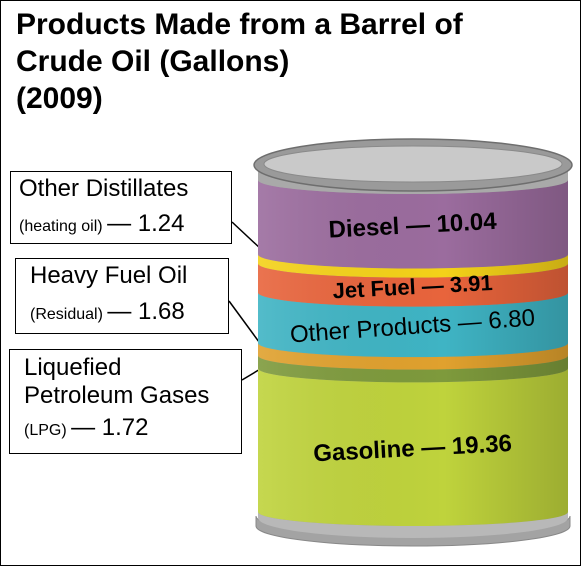  Describe the element at coordinates (122, 296) in the screenshot. I see `callout-heavy-fuel-oil: Heavy Fuel Oil (Residual) — 1.68` at that location.